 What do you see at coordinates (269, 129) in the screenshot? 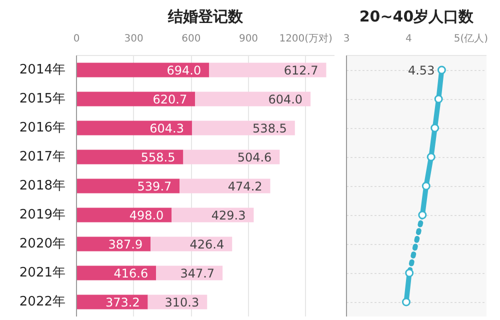
I see `data-label: 538.5` at bounding box center [269, 129].